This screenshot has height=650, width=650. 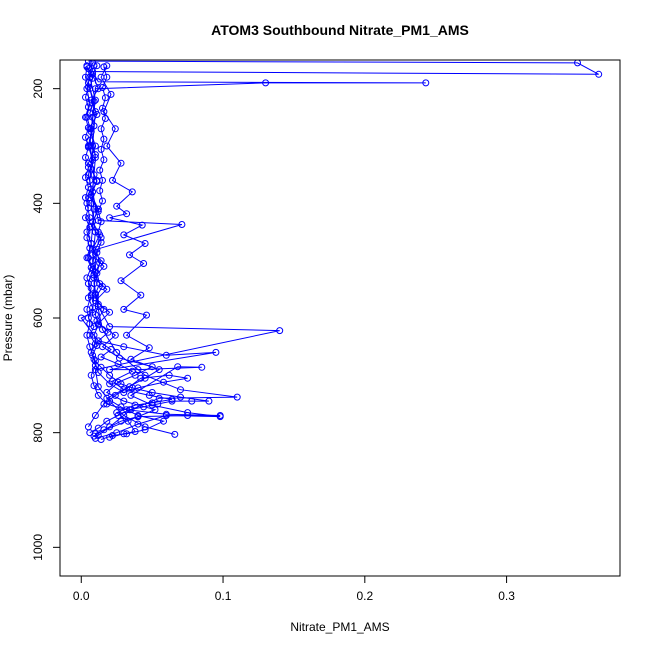 What do you see at coordinates (364, 596) in the screenshot?
I see `x-tick-label: 0.2` at bounding box center [364, 596].